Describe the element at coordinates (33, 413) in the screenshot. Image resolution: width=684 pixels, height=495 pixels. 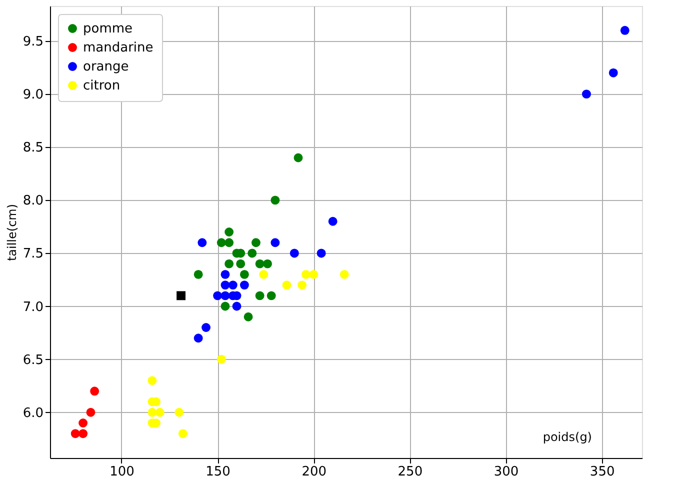
I see `y-tick-label: 6.0` at that location.